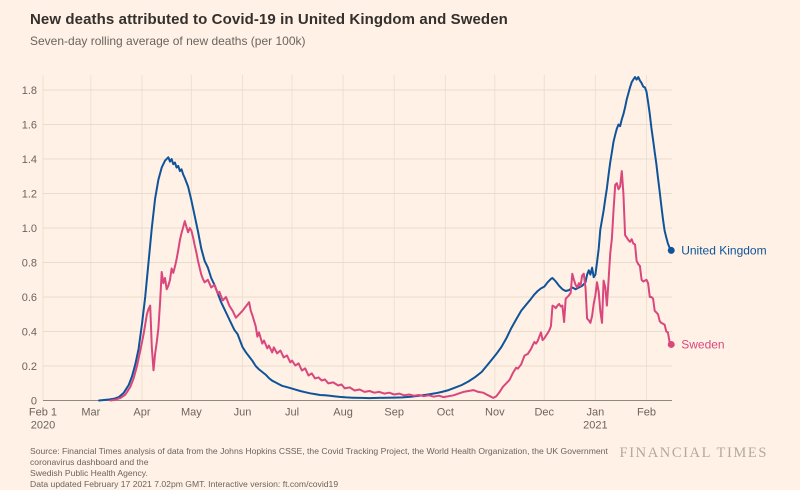  Describe the element at coordinates (495, 413) in the screenshot. I see `x-tick-label: Nov` at that location.